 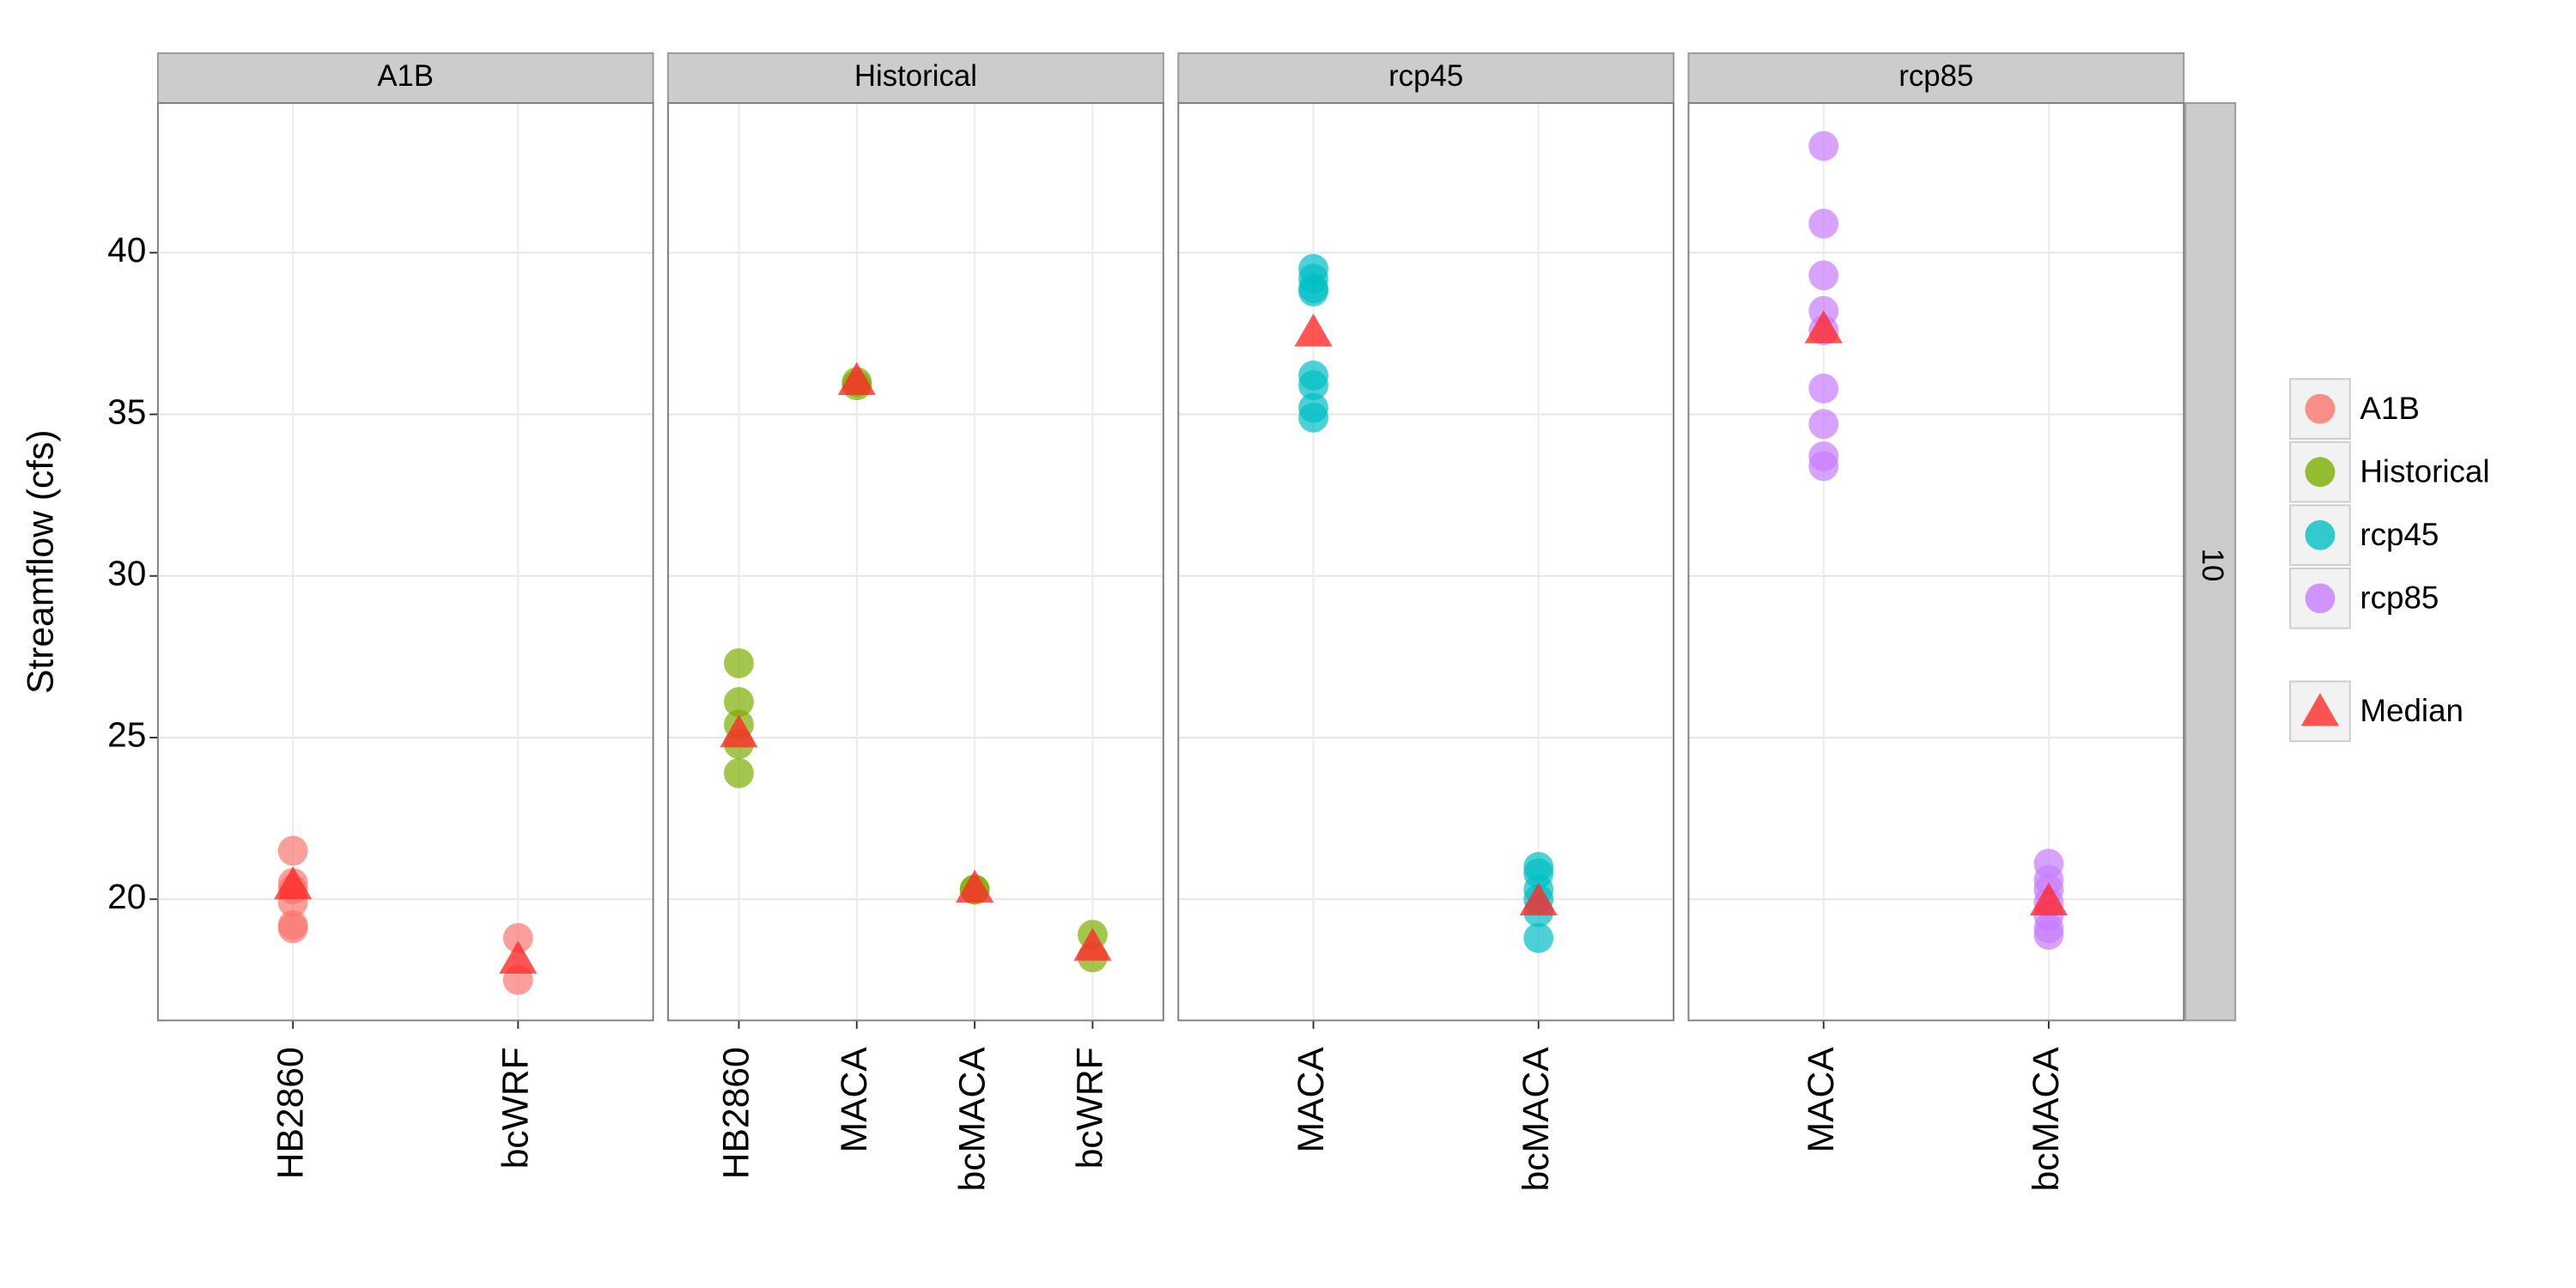 What do you see at coordinates (41, 561) in the screenshot?
I see `y-axis-label: Streamflow (cfs)` at bounding box center [41, 561].